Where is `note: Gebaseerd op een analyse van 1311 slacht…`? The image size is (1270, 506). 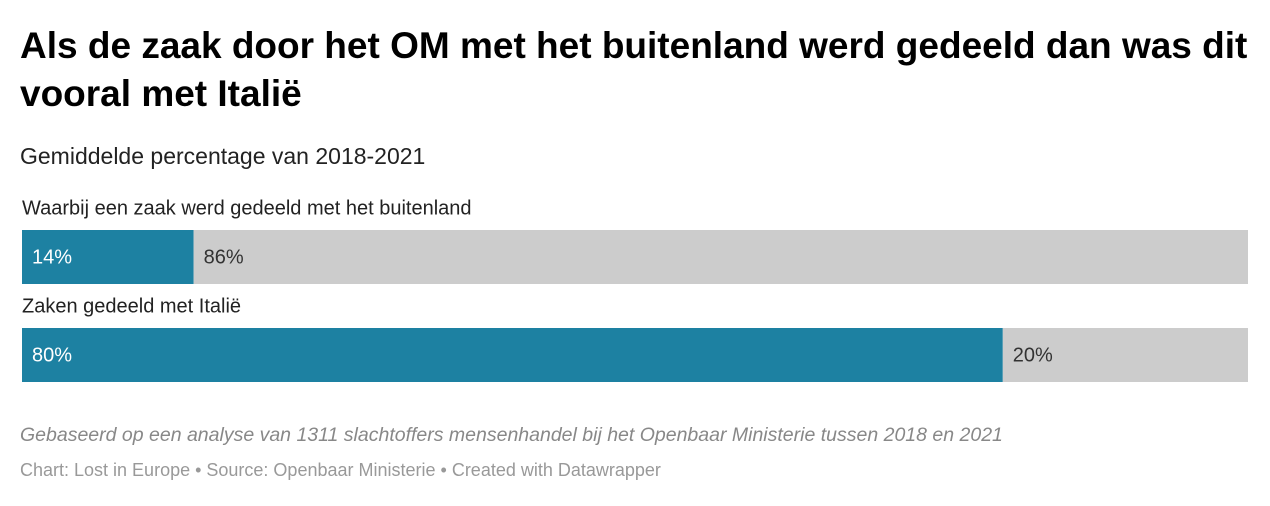
note: Gebaseerd op een analyse van 1311 slacht… is located at coordinates (511, 435).